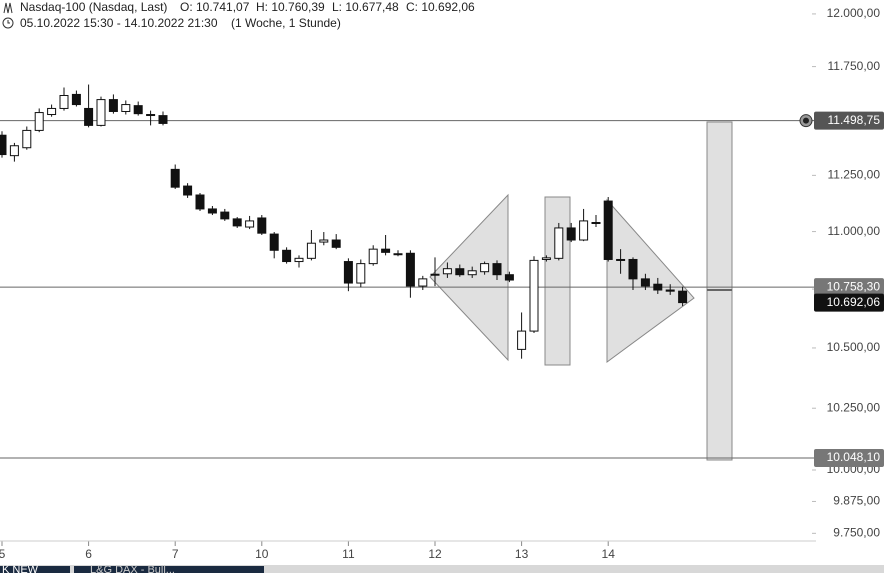 This screenshot has height=573, width=884. I want to click on ohlc-close: C: 10.692,06, so click(440, 7).